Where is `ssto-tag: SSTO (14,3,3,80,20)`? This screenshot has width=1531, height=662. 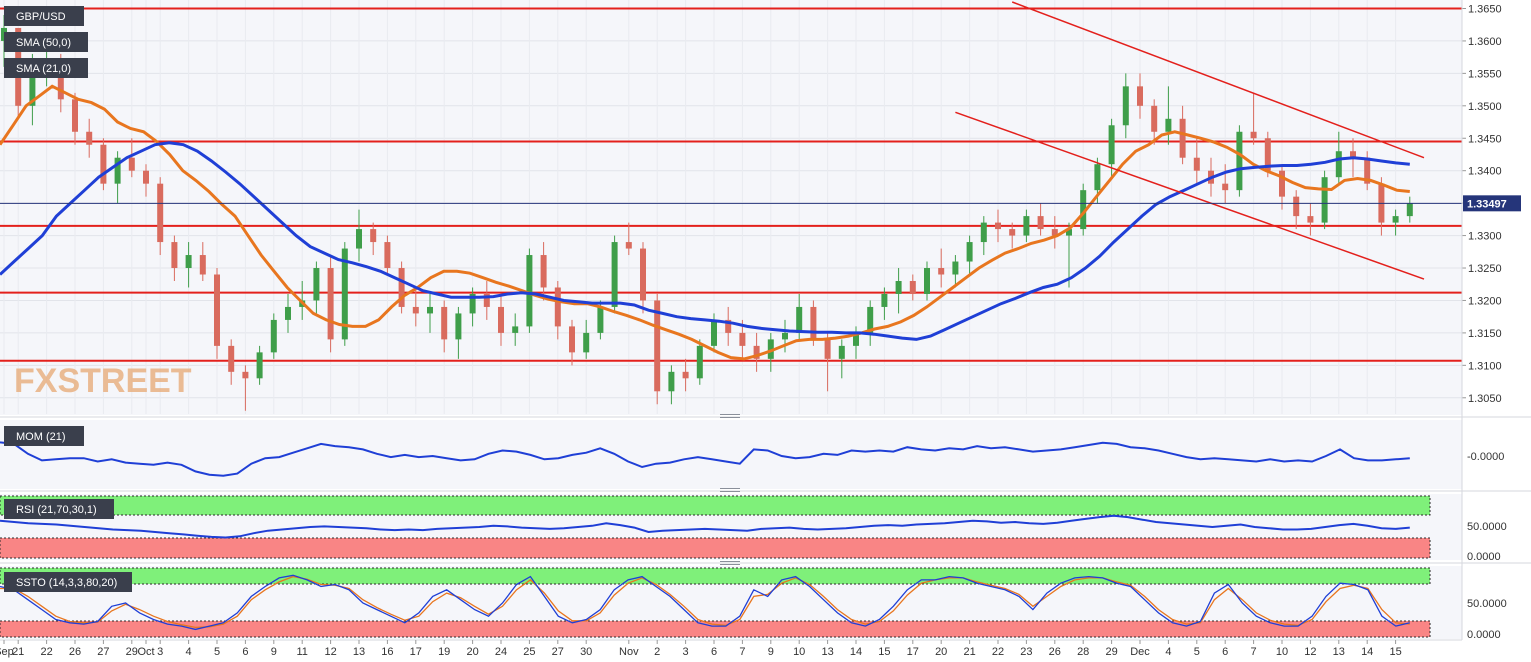 ssto-tag: SSTO (14,3,3,80,20) is located at coordinates (68, 582).